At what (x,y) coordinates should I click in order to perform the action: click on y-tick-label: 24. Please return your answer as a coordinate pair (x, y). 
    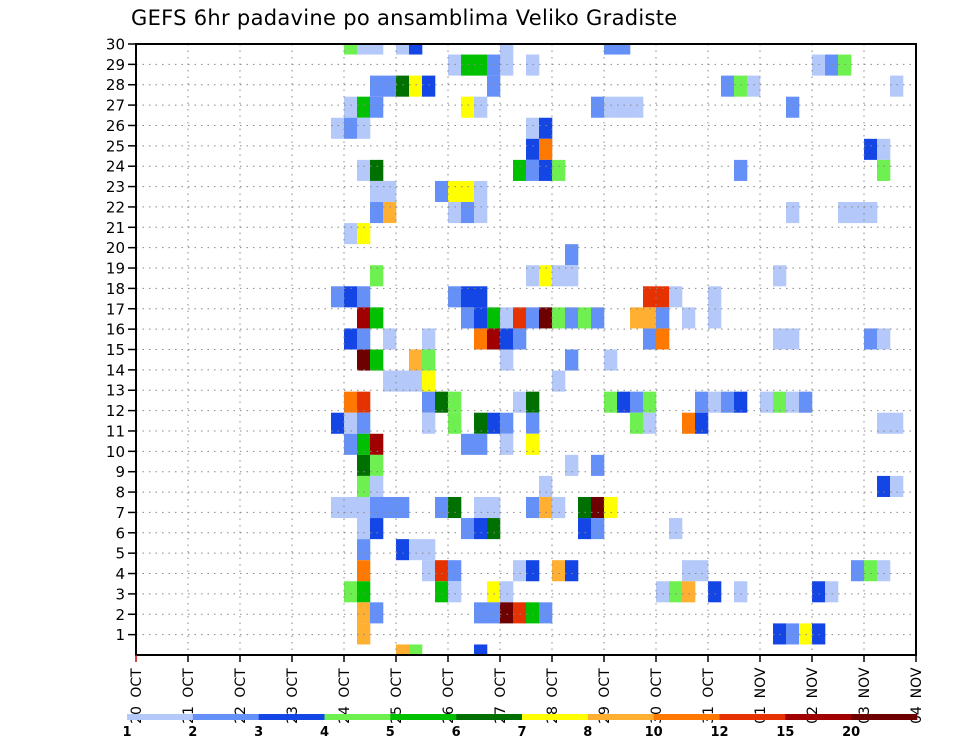
    Looking at the image, I should click on (115, 167).